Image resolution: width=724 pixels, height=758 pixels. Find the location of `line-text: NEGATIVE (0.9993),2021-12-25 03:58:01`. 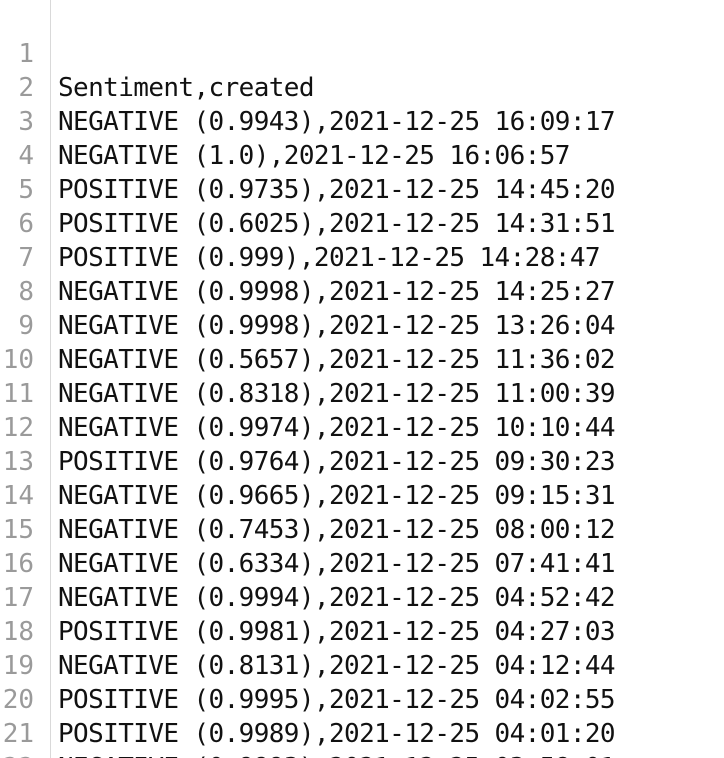

line-text: NEGATIVE (0.9993),2021-12-25 03:58:01 is located at coordinates (337, 754).